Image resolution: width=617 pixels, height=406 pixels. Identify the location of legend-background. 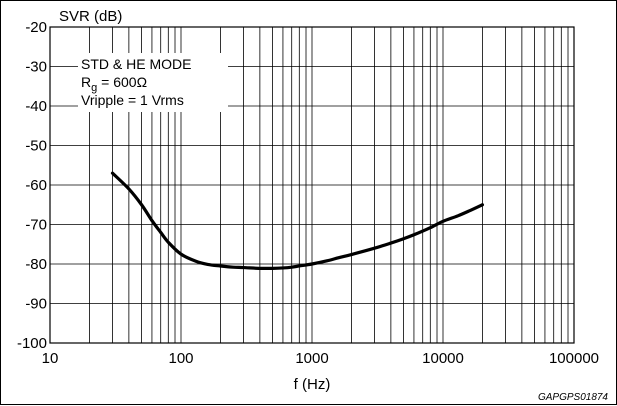
(153, 82).